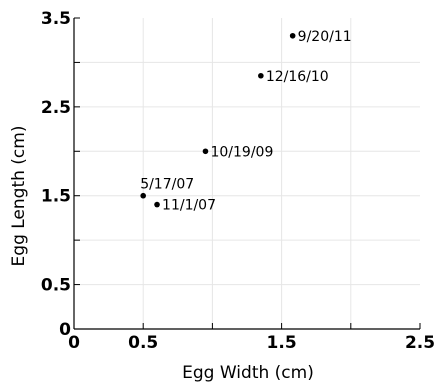  I want to click on y-tick-label-5: 2.5, so click(56, 108).